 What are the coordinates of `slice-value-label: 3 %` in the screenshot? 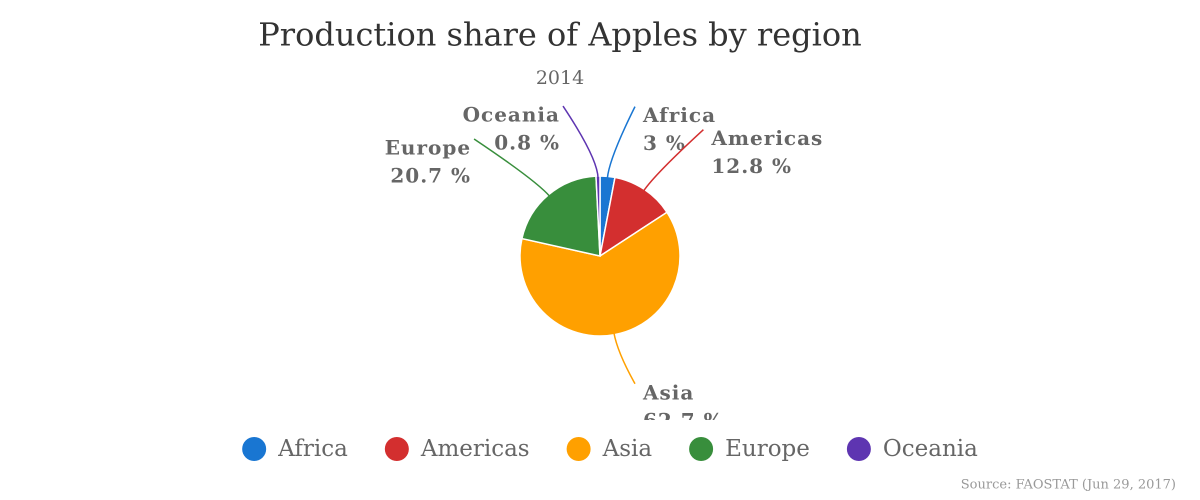 It's located at (664, 143).